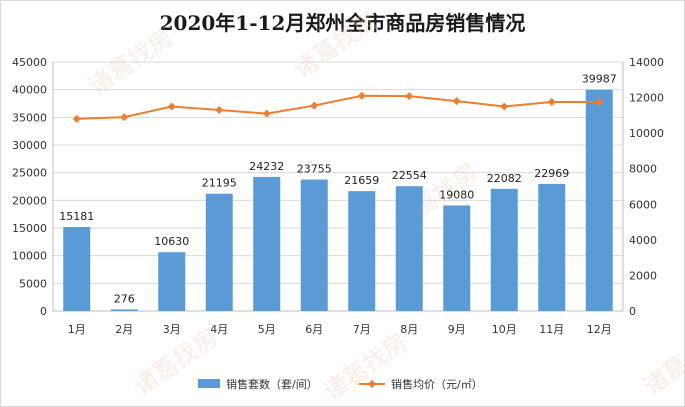  I want to click on y-left-tick-label: 35000, so click(29, 117).